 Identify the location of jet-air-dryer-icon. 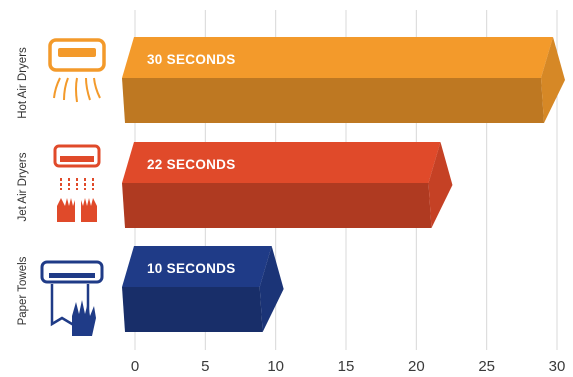
(77, 183).